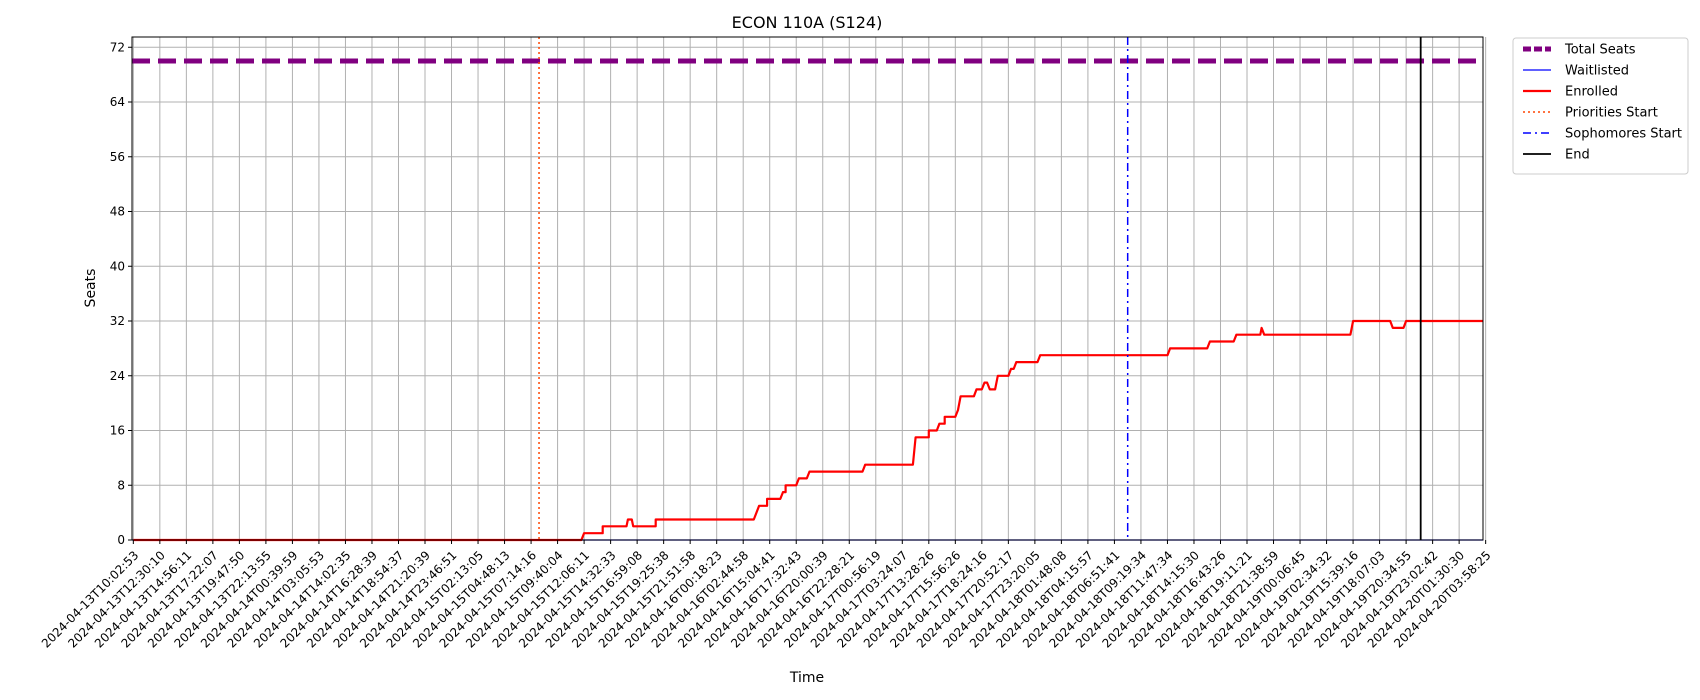 The width and height of the screenshot is (1700, 700). I want to click on legend-label: Priorities Start, so click(1611, 113).